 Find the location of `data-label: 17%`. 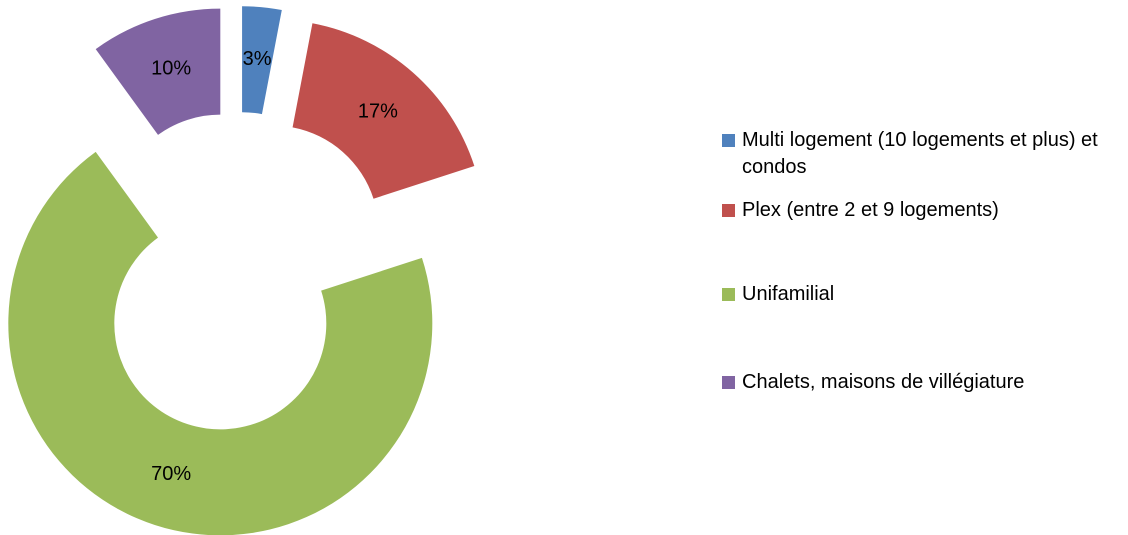

data-label: 17% is located at coordinates (378, 112).